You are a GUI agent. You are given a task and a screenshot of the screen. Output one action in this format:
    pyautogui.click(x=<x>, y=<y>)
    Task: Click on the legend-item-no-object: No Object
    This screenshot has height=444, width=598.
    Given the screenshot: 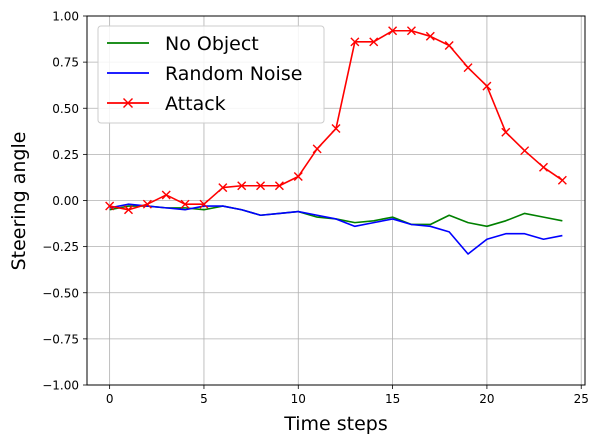 What is the action you would take?
    pyautogui.click(x=183, y=44)
    